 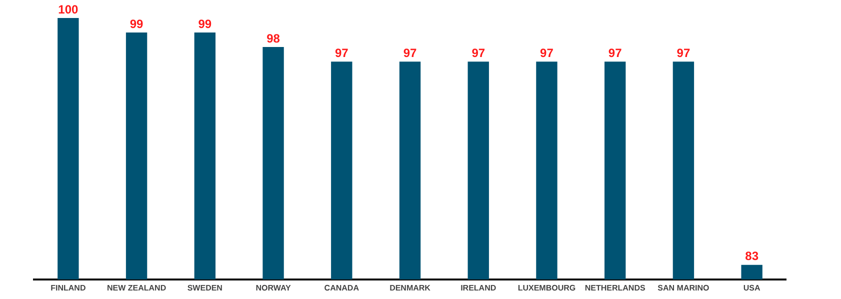 I want to click on x-tick-label: IRELAND, so click(x=478, y=287).